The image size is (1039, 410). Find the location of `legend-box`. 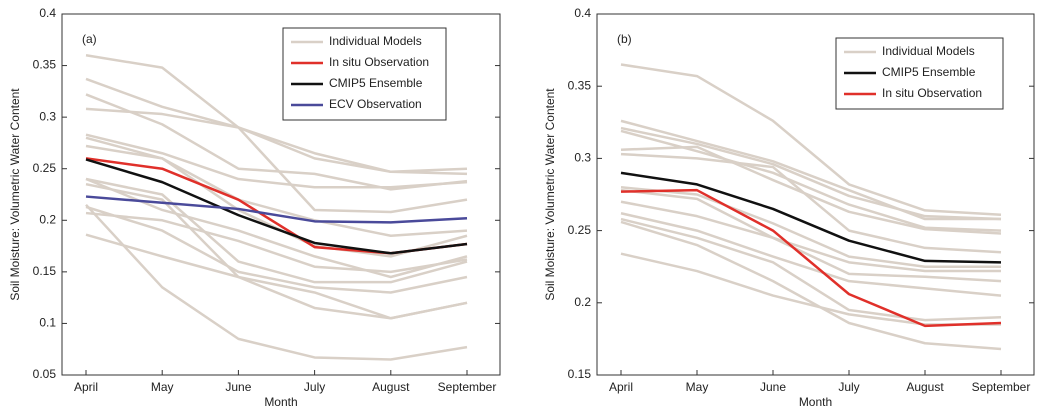

legend-box is located at coordinates (364, 74).